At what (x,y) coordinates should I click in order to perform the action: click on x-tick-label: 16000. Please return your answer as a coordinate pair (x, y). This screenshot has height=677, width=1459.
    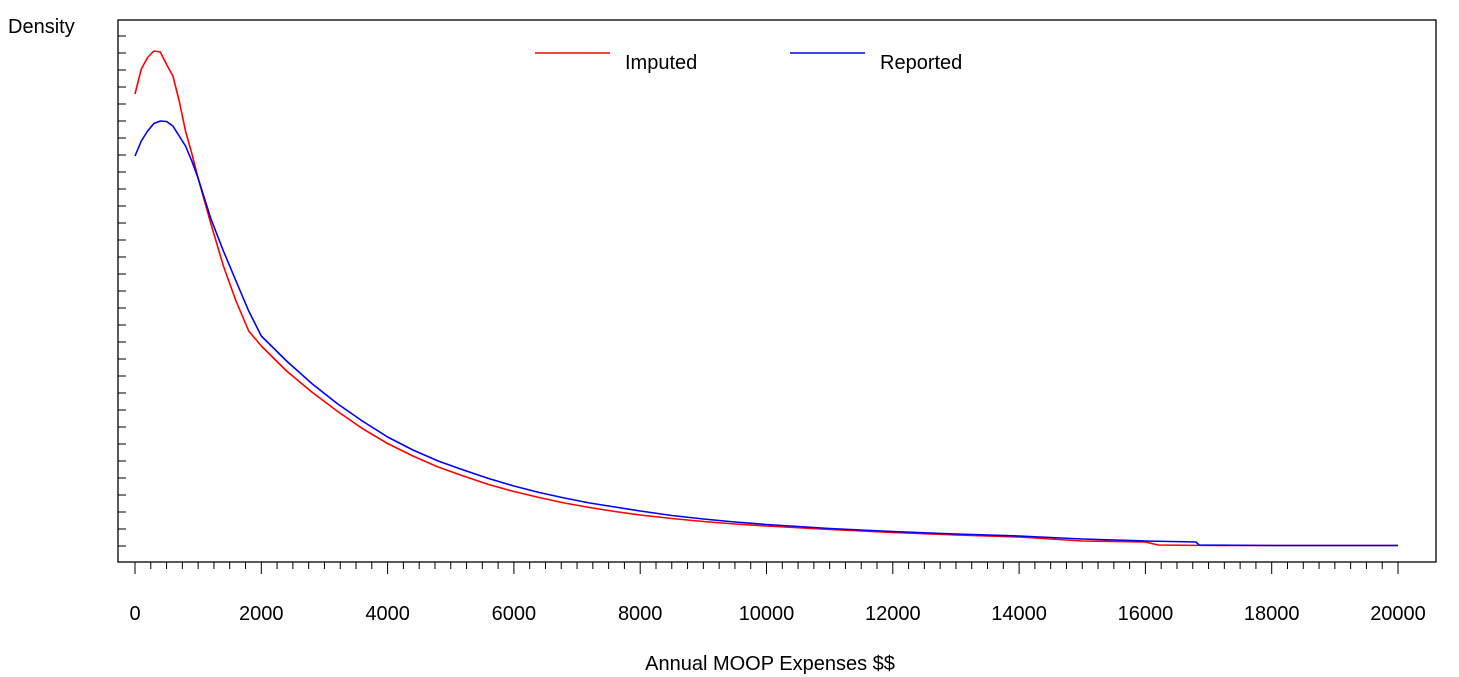
    Looking at the image, I should click on (1146, 614).